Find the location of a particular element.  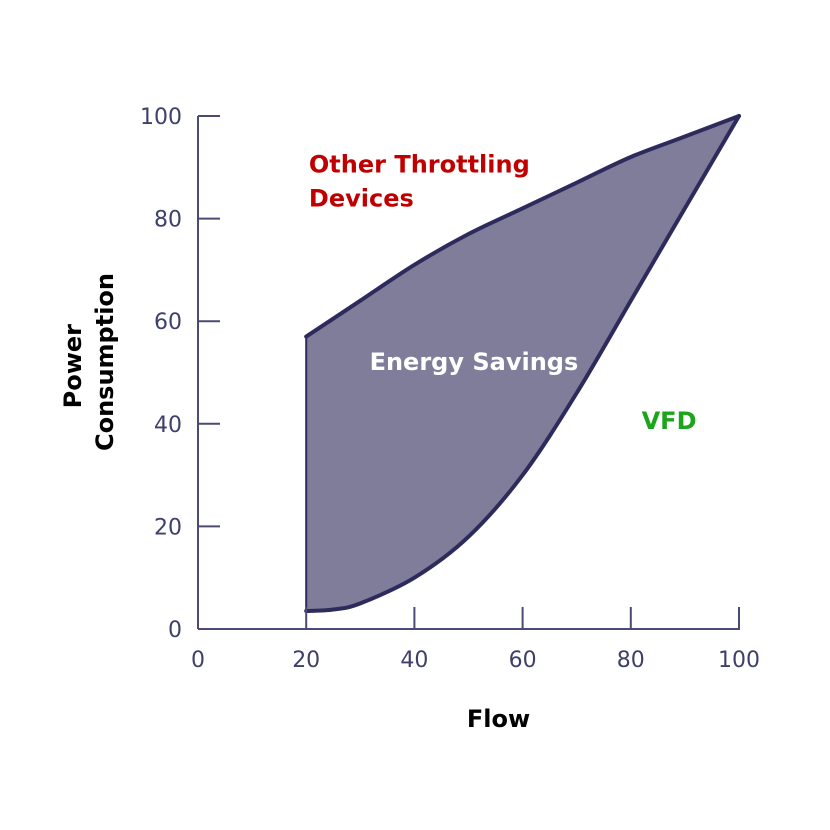

series-label-line: Other Throttling is located at coordinates (419, 164).